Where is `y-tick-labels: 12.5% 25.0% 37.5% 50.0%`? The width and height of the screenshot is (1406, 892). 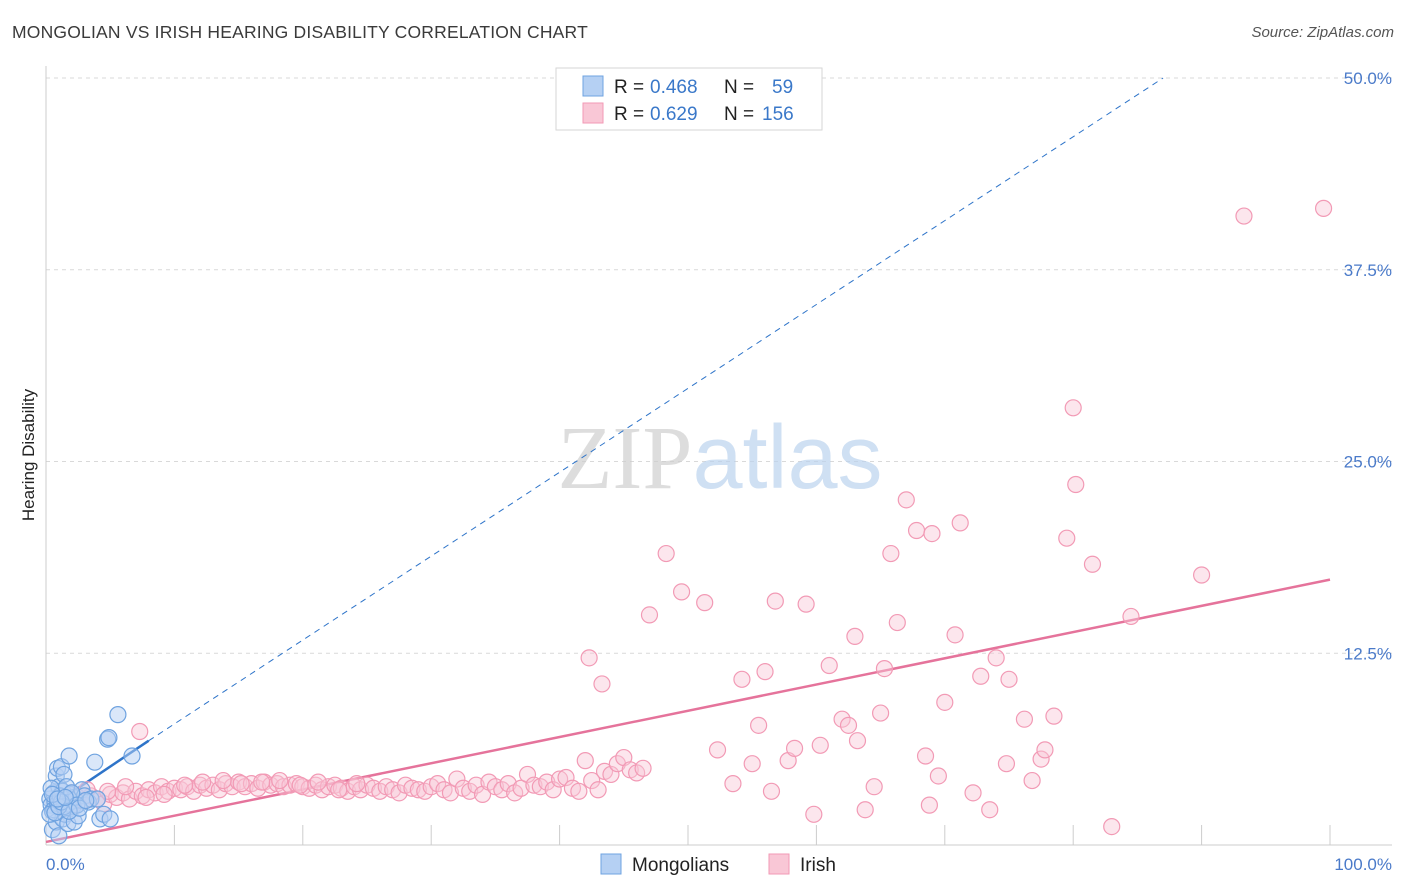
y-tick-labels: 12.5% 25.0% 37.5% 50.0% is located at coordinates (1368, 366).